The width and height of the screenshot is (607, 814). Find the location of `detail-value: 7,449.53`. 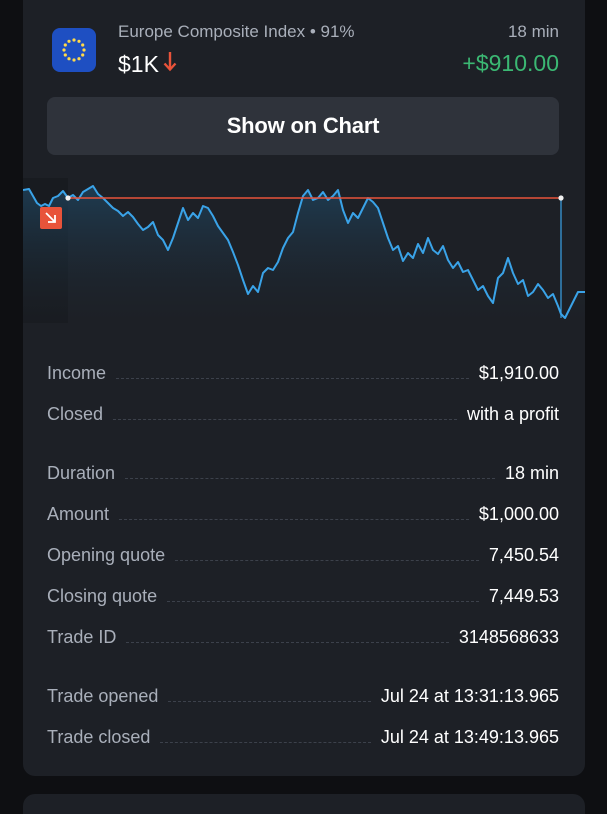

detail-value: 7,449.53 is located at coordinates (523, 596).